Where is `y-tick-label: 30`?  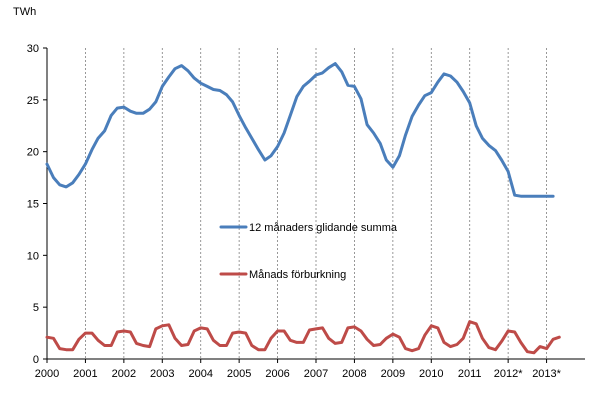
y-tick-label: 30 is located at coordinates (33, 49).